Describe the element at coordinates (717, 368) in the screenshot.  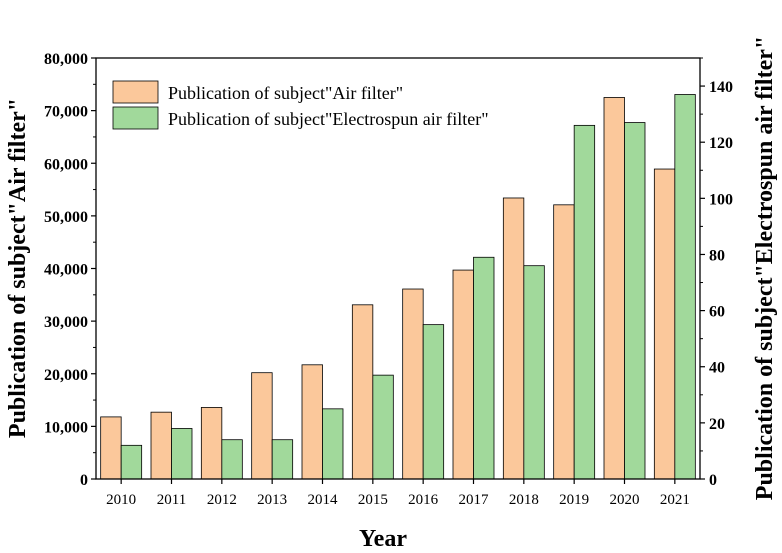
I see `y-tick-label-right: 40` at that location.